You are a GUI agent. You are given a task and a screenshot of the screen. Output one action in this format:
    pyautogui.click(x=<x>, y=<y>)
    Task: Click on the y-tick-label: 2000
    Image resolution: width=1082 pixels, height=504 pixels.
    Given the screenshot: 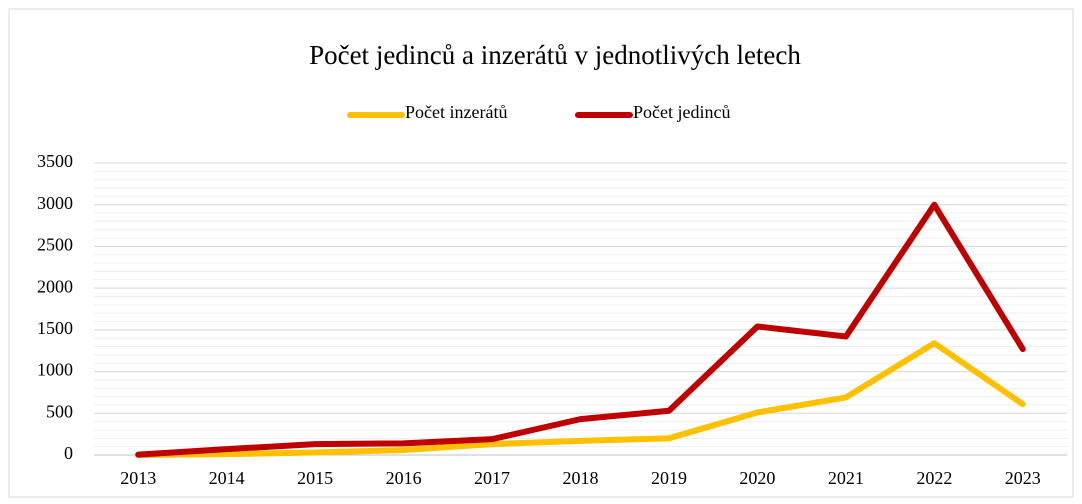 What is the action you would take?
    pyautogui.click(x=55, y=286)
    